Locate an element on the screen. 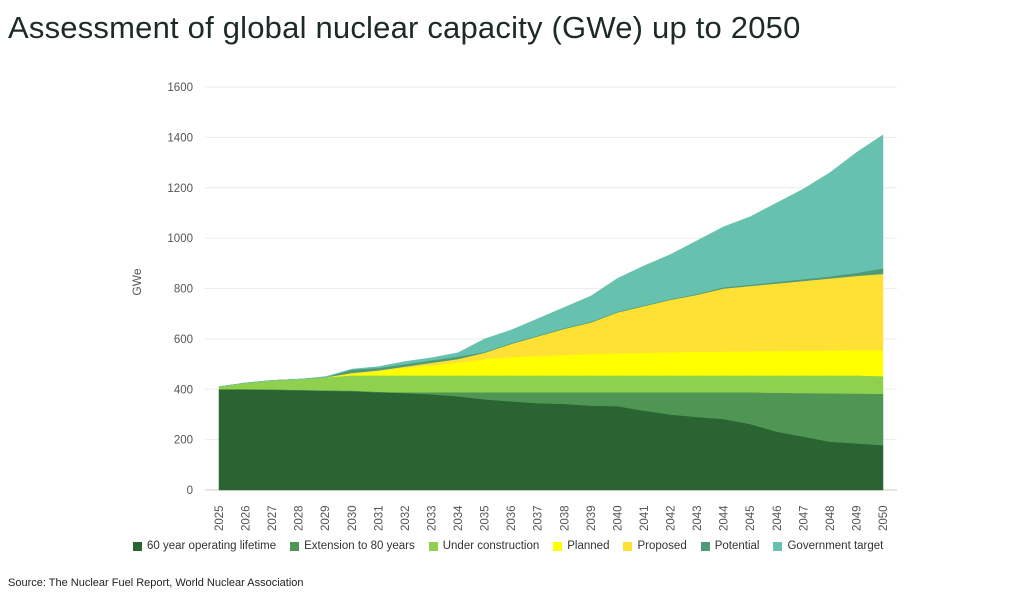  x-tick-label: 2048 is located at coordinates (831, 518).